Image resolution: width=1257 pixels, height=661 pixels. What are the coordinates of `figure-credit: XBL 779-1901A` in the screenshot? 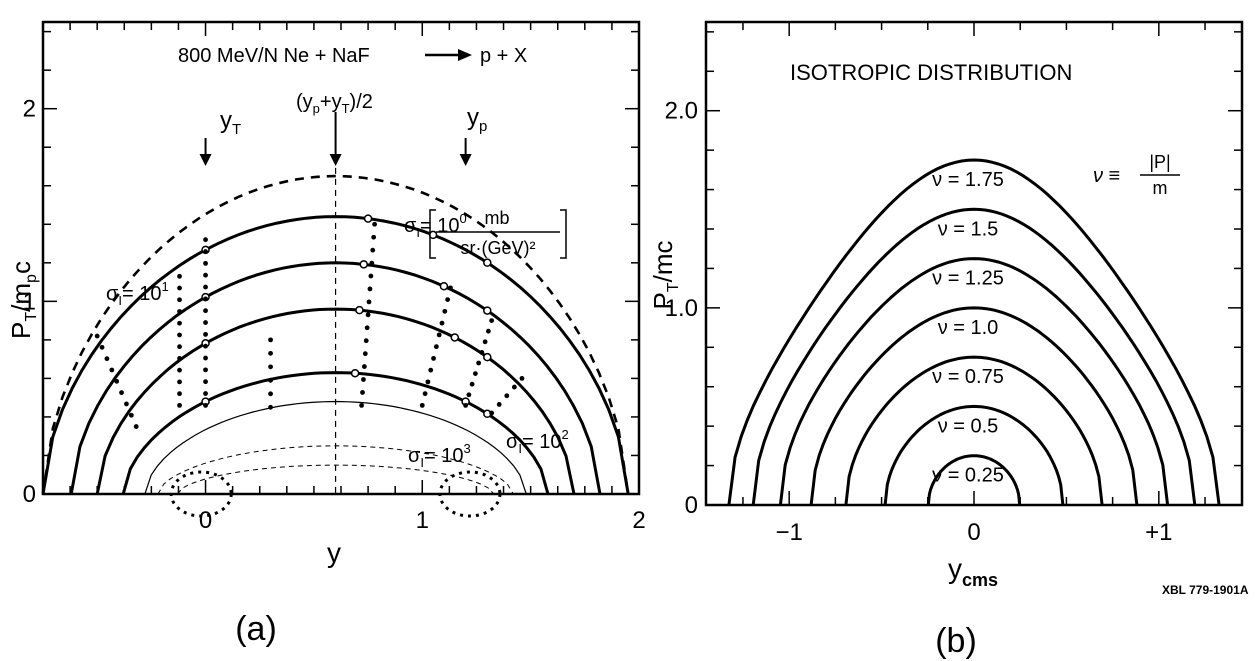 It's located at (1205, 590).